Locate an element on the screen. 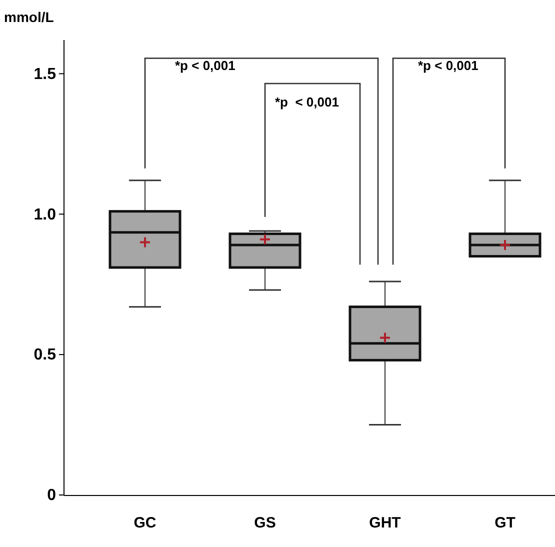 The image size is (555, 547). x-tick-label: GHT is located at coordinates (385, 523).